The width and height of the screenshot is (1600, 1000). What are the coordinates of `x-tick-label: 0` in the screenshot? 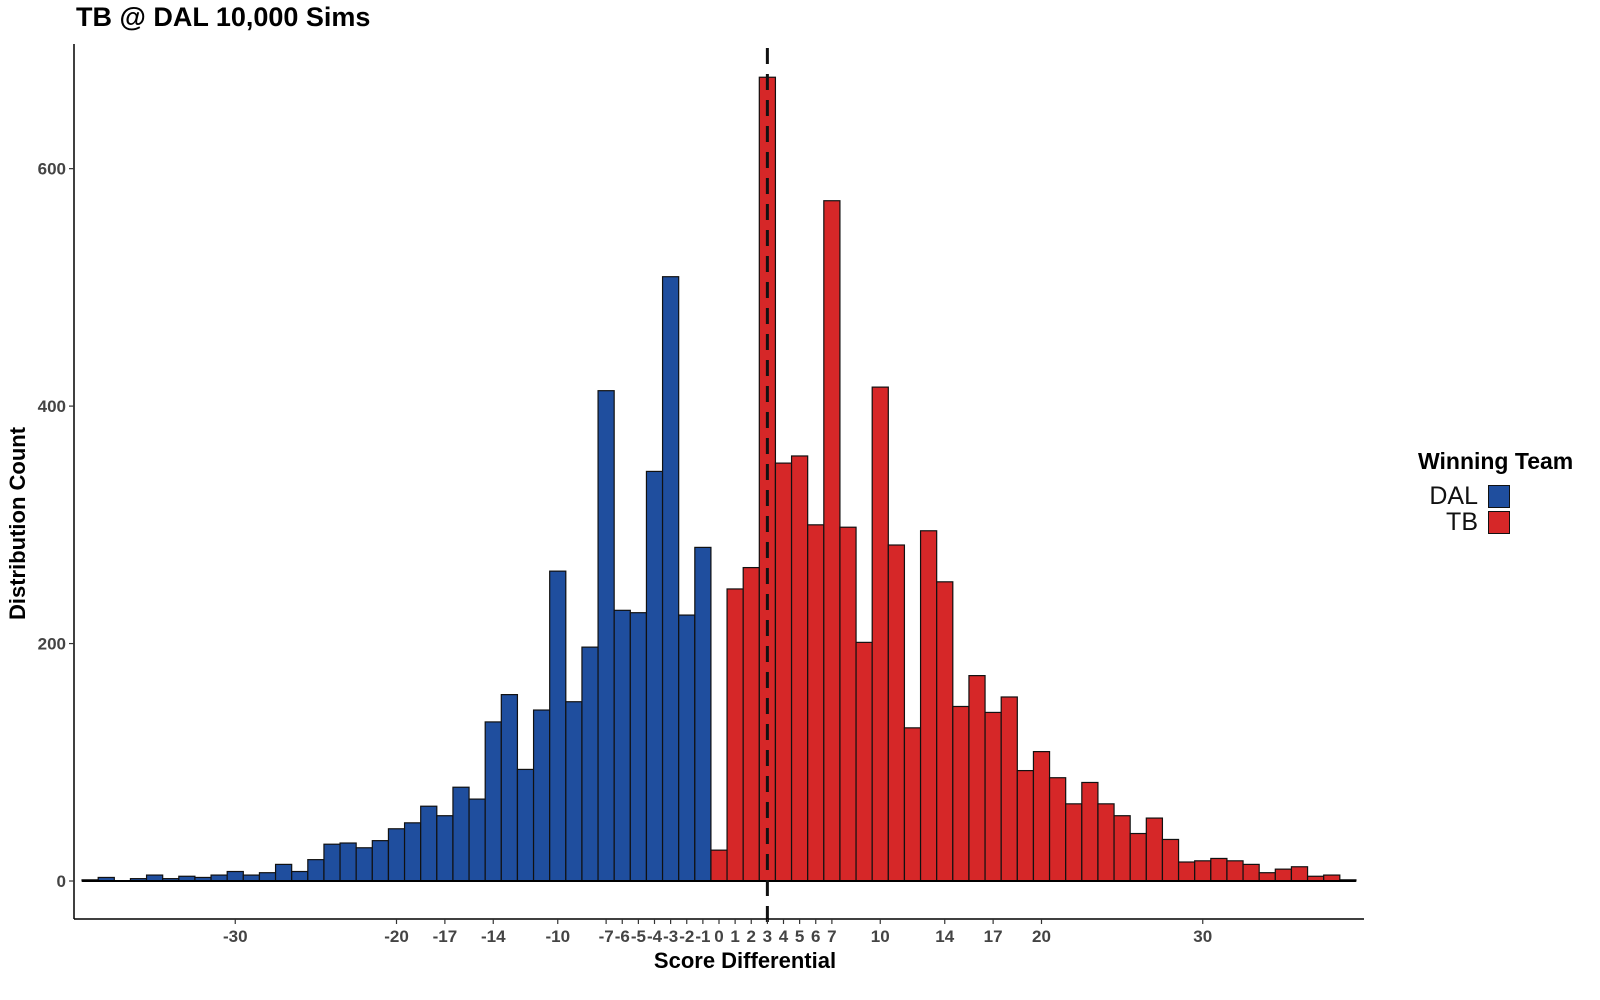 It's located at (718, 936).